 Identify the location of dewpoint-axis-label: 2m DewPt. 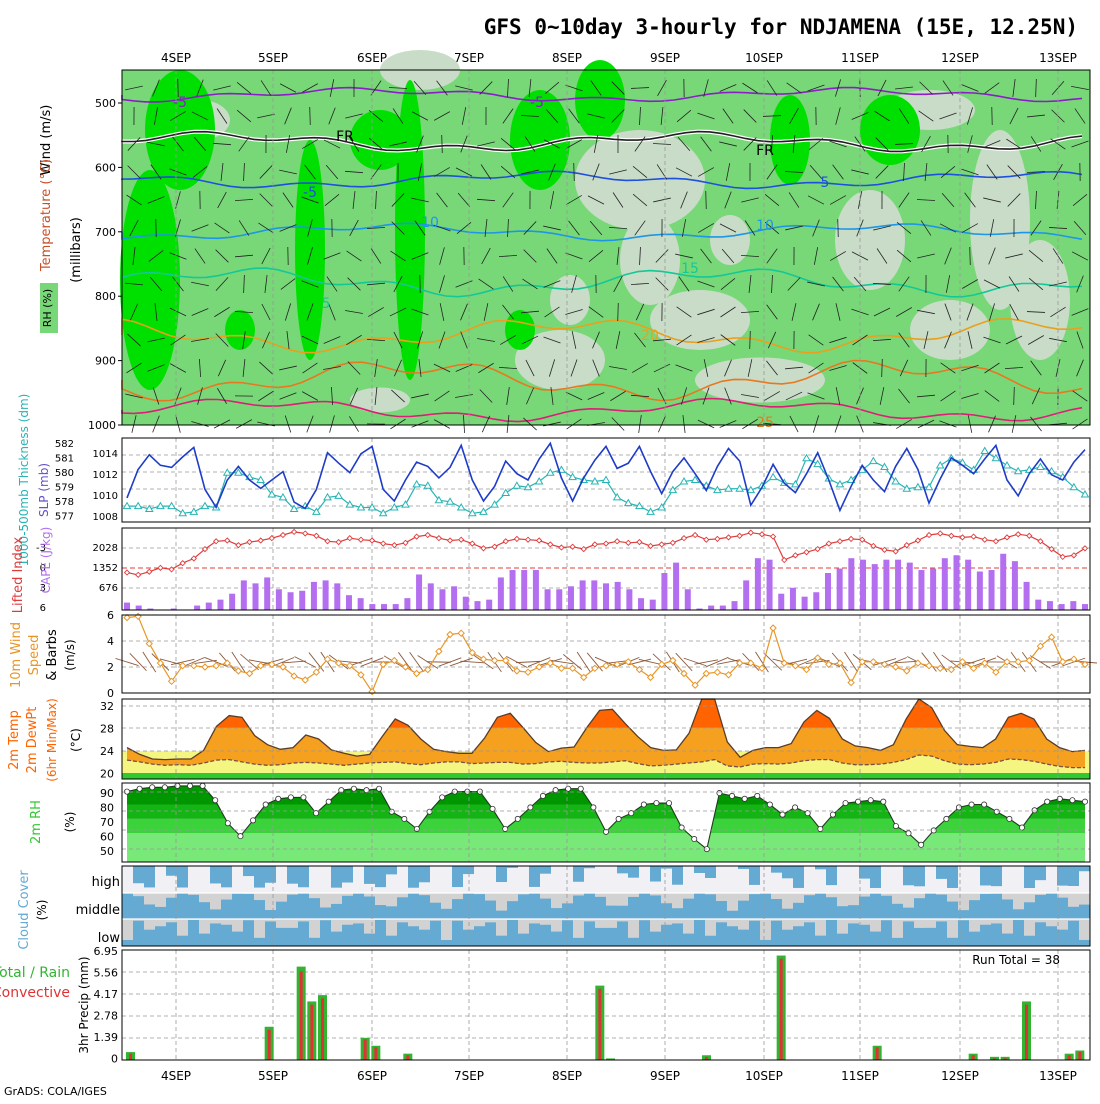
(32, 740).